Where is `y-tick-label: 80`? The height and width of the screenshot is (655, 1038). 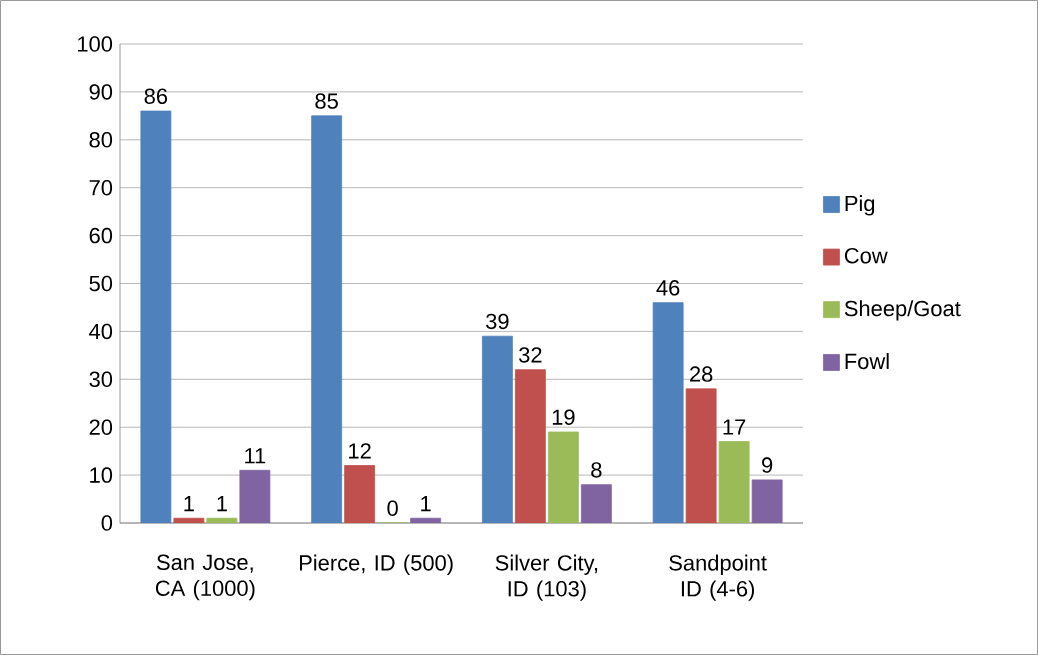 y-tick-label: 80 is located at coordinates (101, 140).